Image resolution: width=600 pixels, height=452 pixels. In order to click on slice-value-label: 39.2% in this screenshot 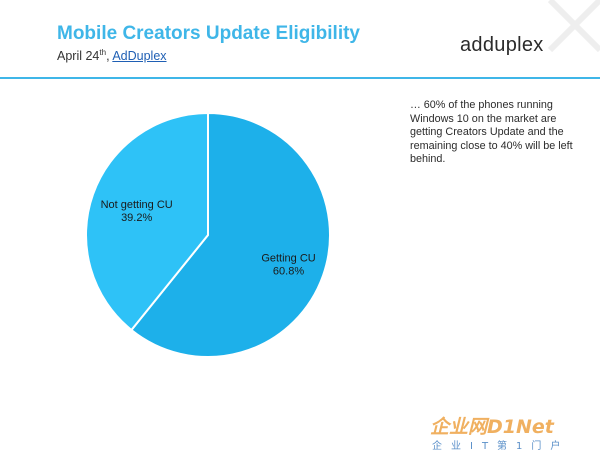, I will do `click(136, 218)`.